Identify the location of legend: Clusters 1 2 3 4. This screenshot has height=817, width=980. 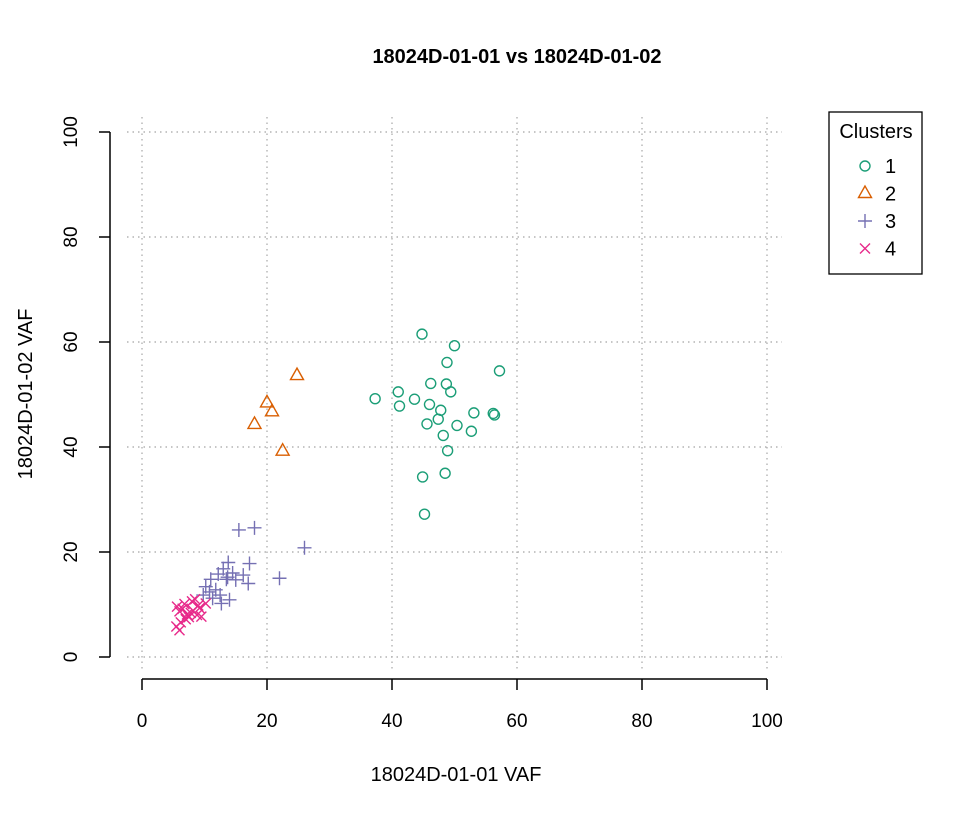
(875, 193).